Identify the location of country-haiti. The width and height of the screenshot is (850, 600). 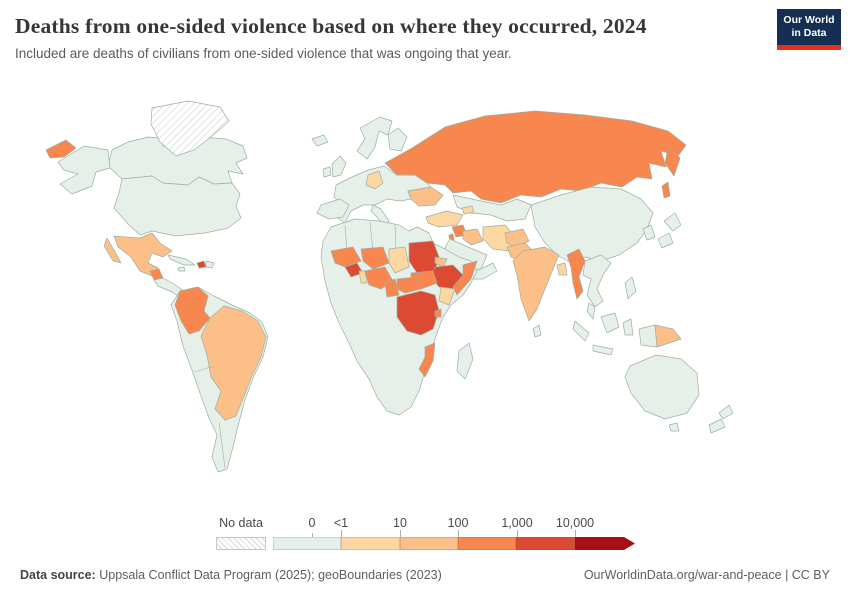
(201, 264).